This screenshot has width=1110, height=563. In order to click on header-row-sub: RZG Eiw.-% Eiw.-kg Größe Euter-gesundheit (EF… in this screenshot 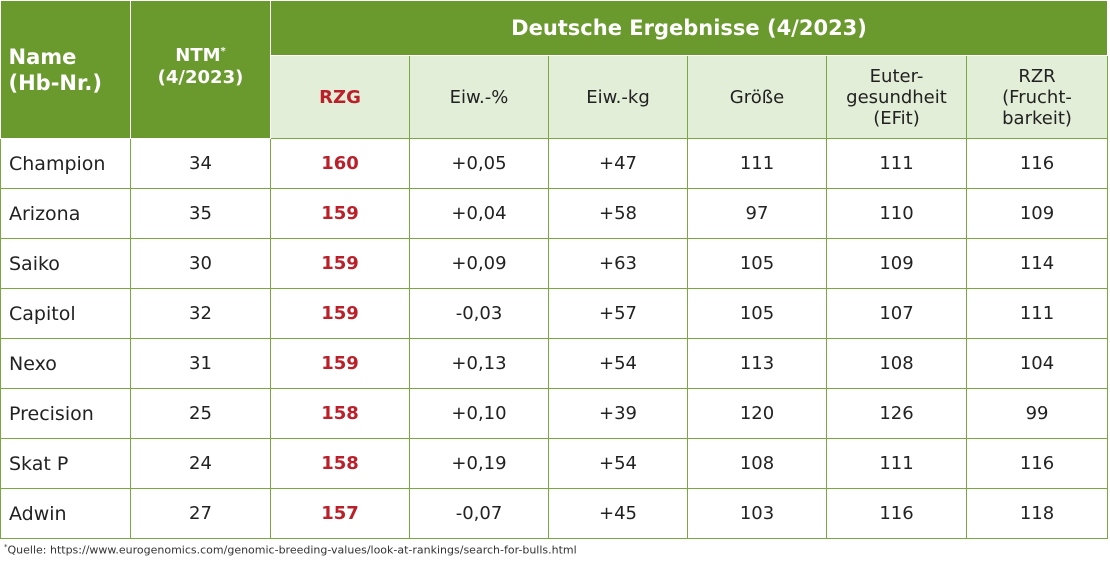, I will do `click(555, 97)`.